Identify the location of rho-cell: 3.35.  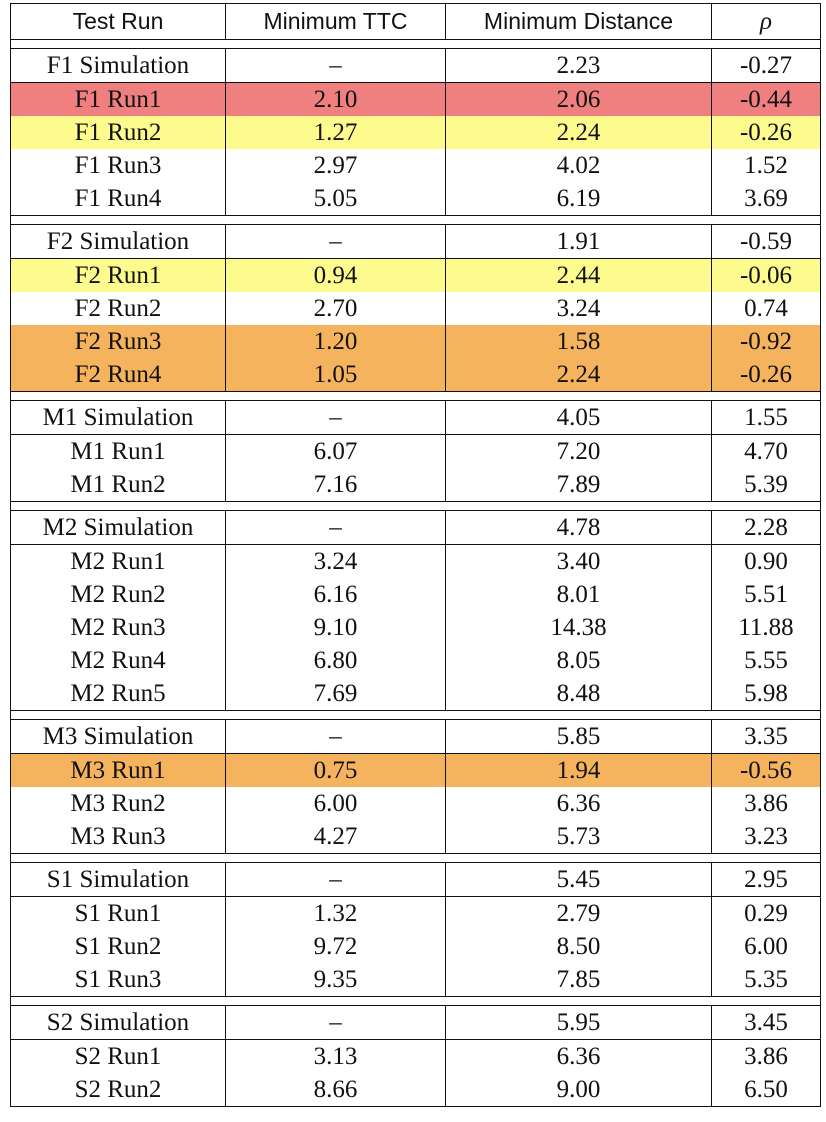
(766, 736).